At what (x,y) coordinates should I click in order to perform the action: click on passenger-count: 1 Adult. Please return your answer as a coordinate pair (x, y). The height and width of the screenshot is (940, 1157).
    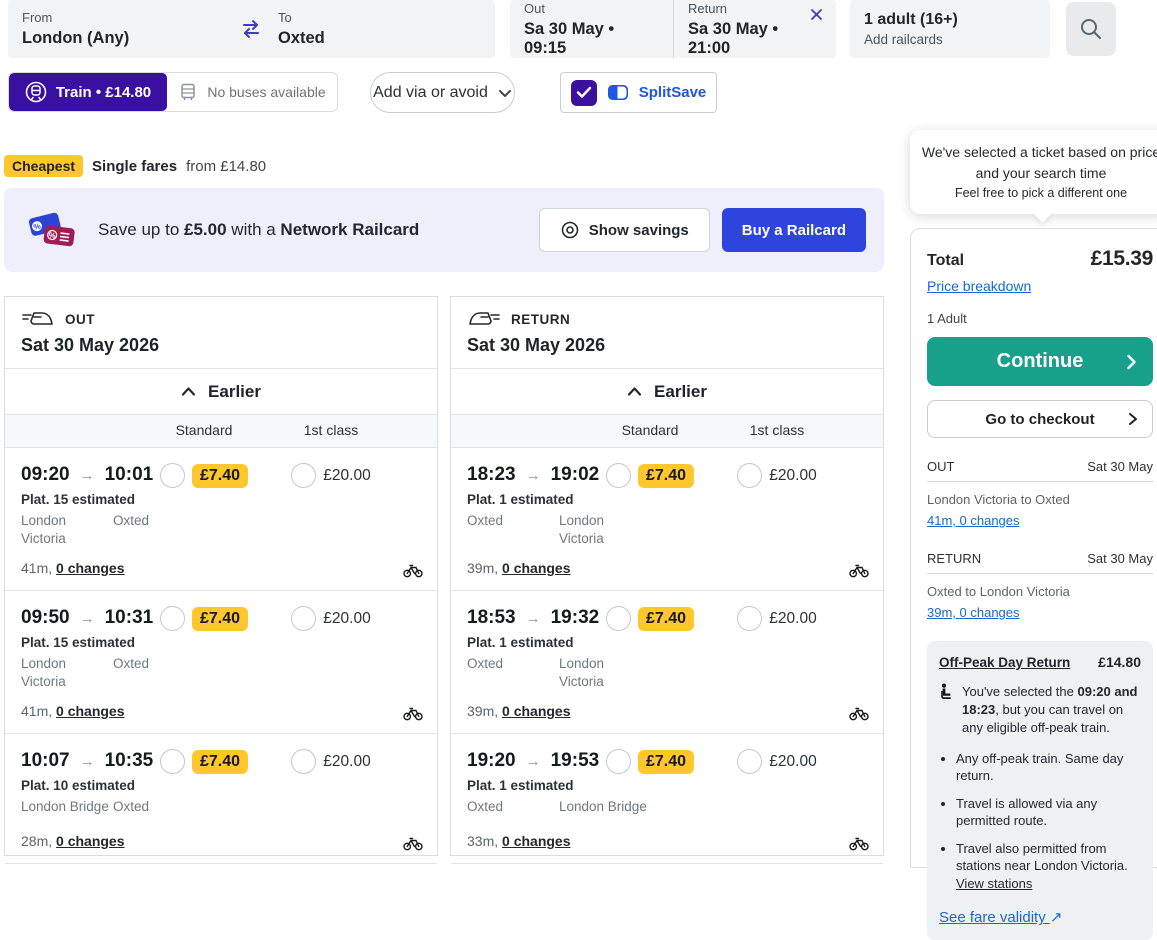
    Looking at the image, I should click on (947, 318).